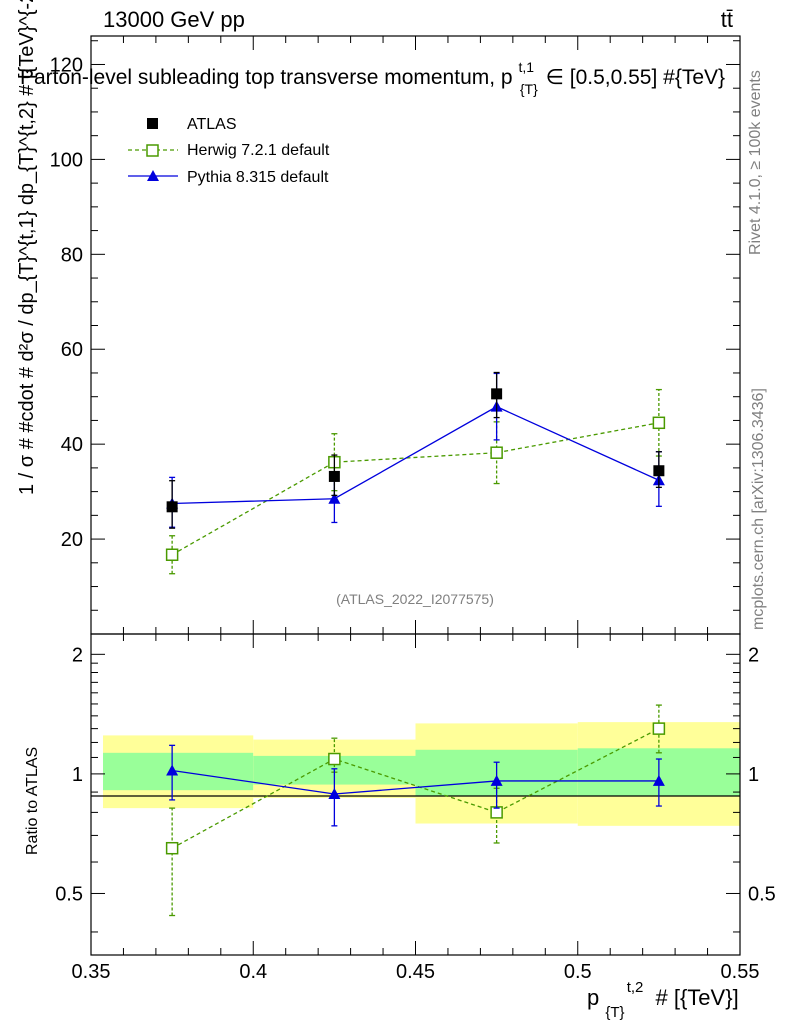  I want to click on x-axis-label-main: p, so click(593, 997).